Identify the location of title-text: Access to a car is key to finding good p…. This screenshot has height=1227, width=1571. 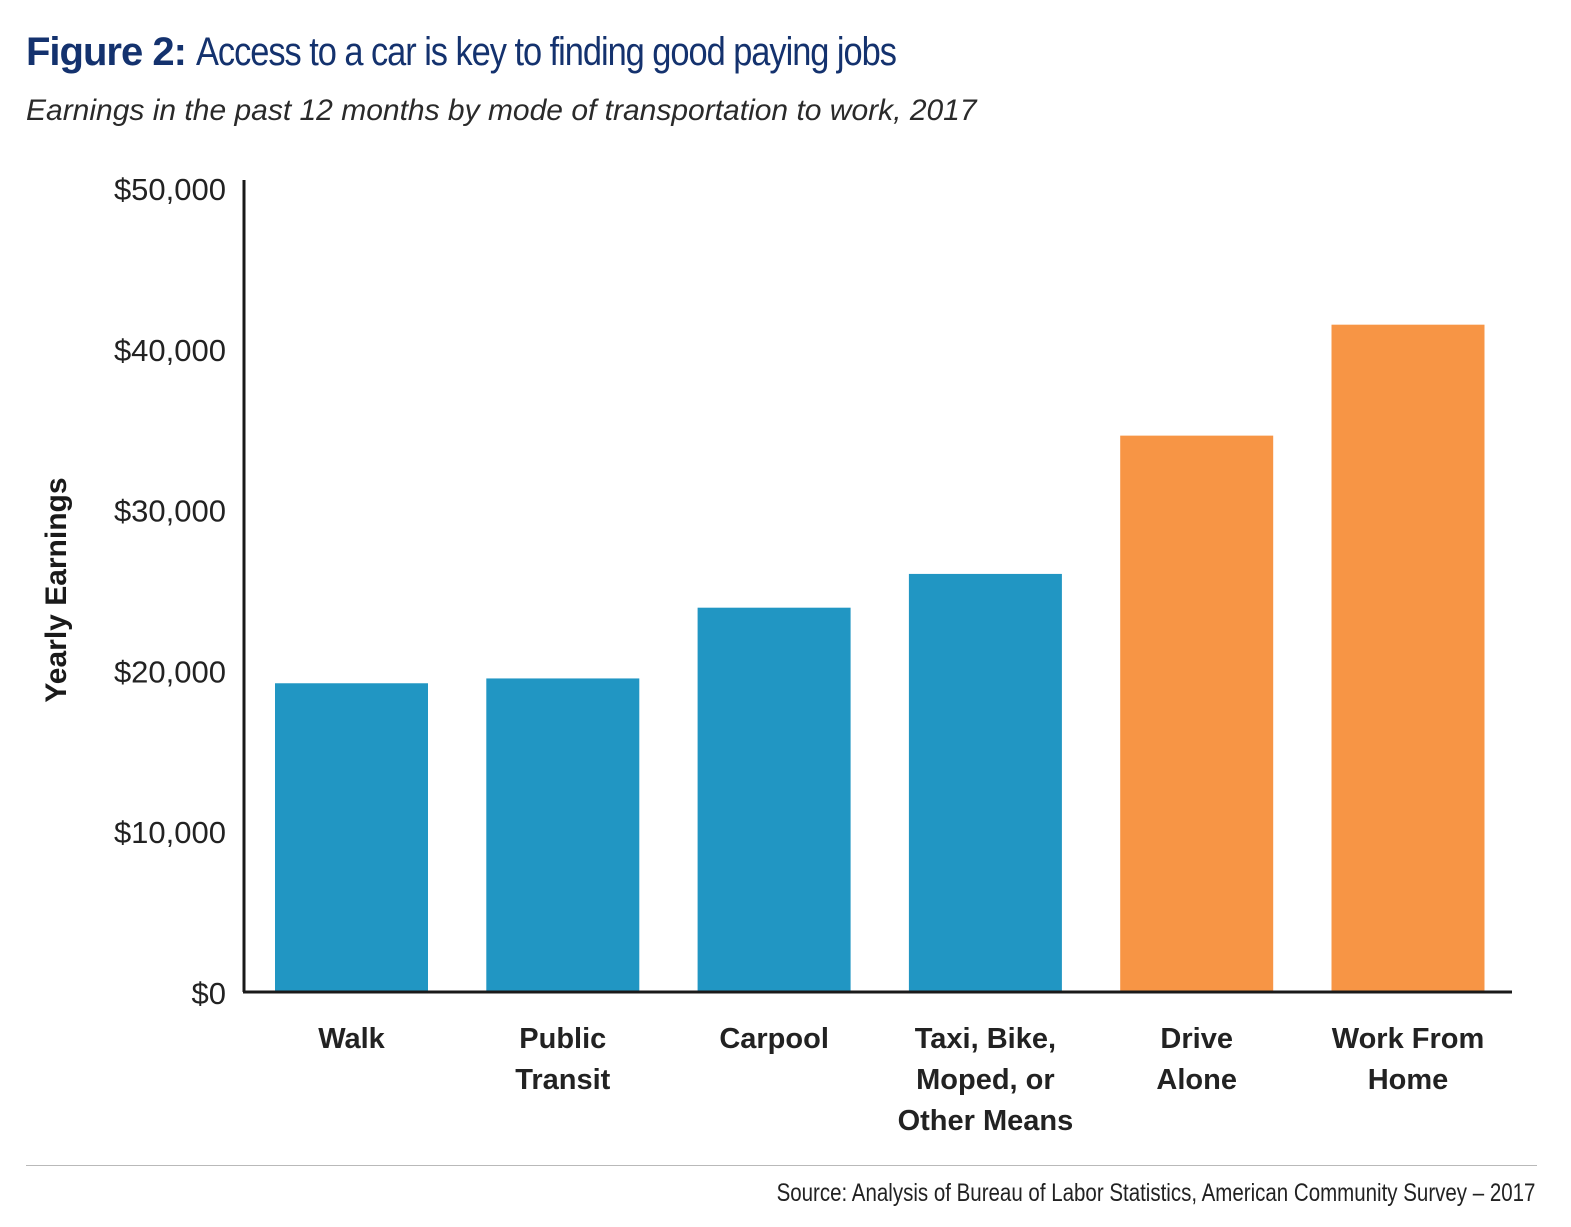
(546, 52).